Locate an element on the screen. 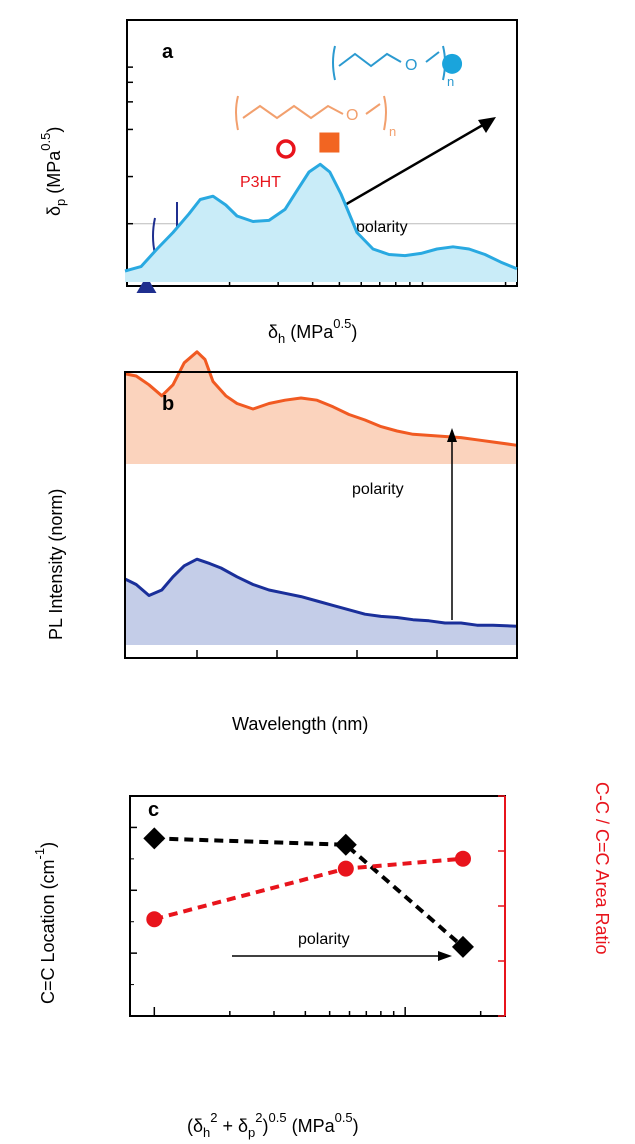 The image size is (635, 1144). panel-c-polarity-label: polarity is located at coordinates (324, 939).